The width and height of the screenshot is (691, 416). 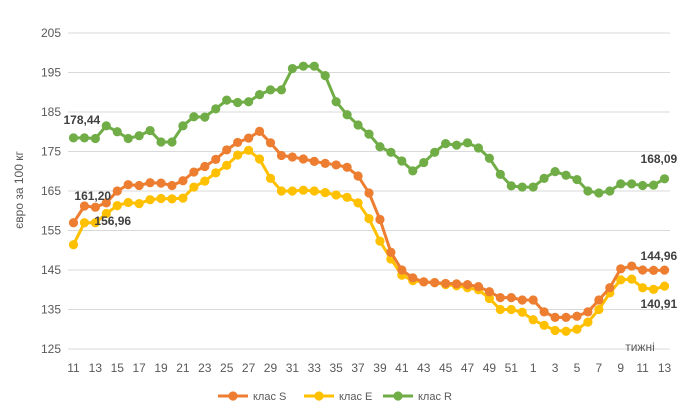 I want to click on legend-item: клас E, so click(x=338, y=397).